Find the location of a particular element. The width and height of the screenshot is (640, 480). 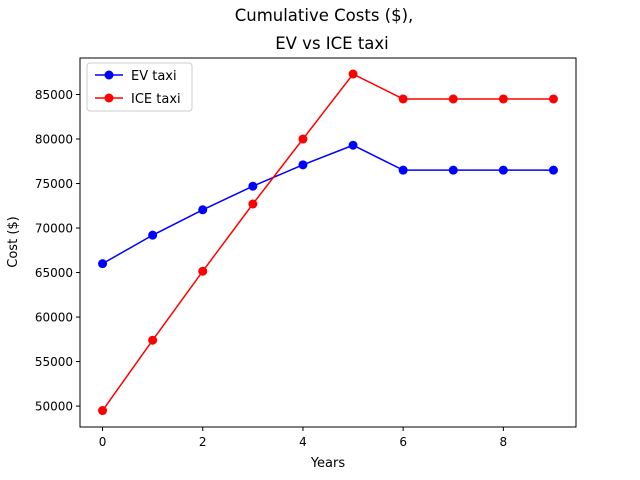

legend-ev-label: EV taxi is located at coordinates (154, 76).